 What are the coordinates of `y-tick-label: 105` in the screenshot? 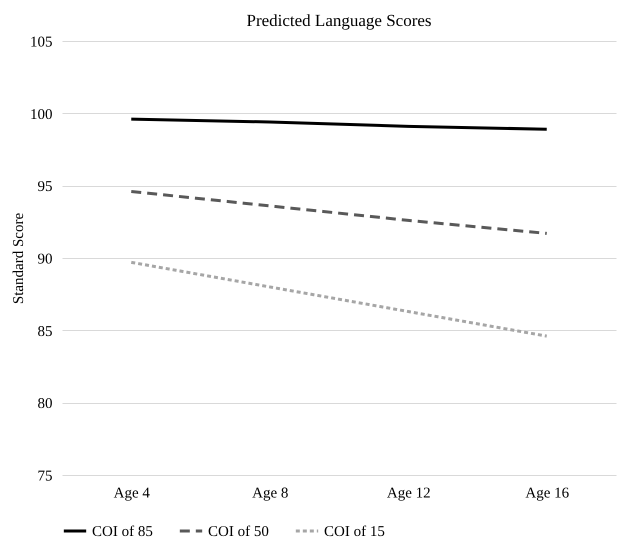 It's located at (41, 42).